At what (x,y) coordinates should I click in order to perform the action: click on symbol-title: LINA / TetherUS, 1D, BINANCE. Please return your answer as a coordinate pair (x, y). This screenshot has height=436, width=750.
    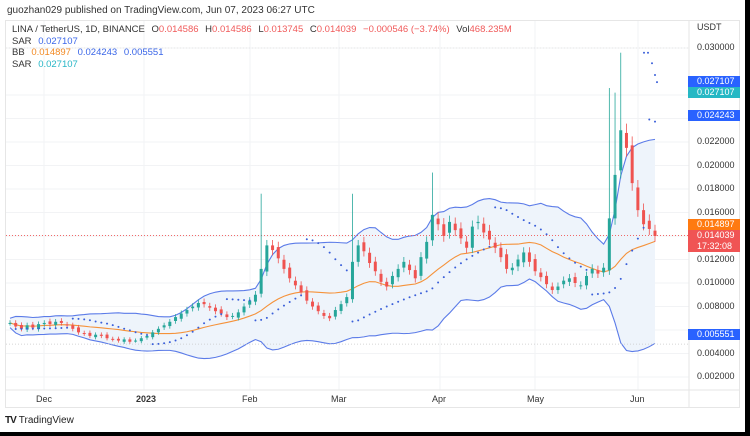
    Looking at the image, I should click on (78, 29).